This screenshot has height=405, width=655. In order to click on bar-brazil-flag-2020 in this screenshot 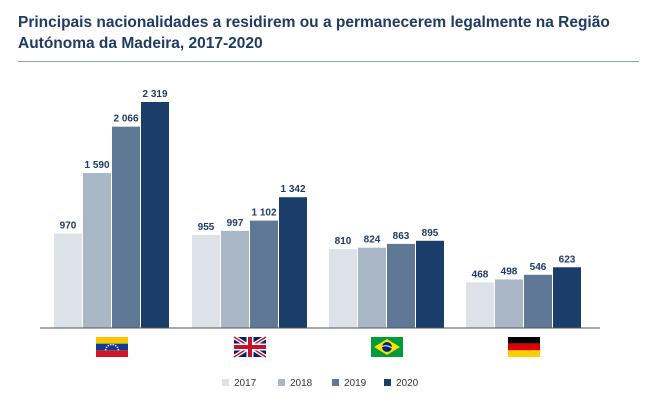, I will do `click(430, 284)`.